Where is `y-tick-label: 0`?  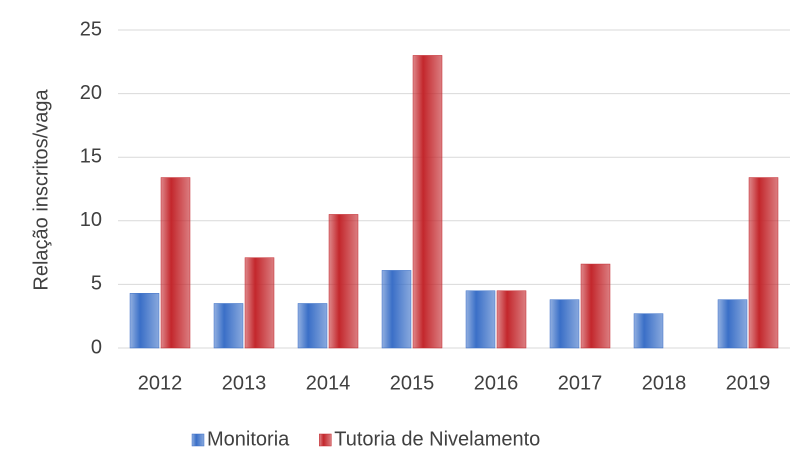 y-tick-label: 0 is located at coordinates (96, 347).